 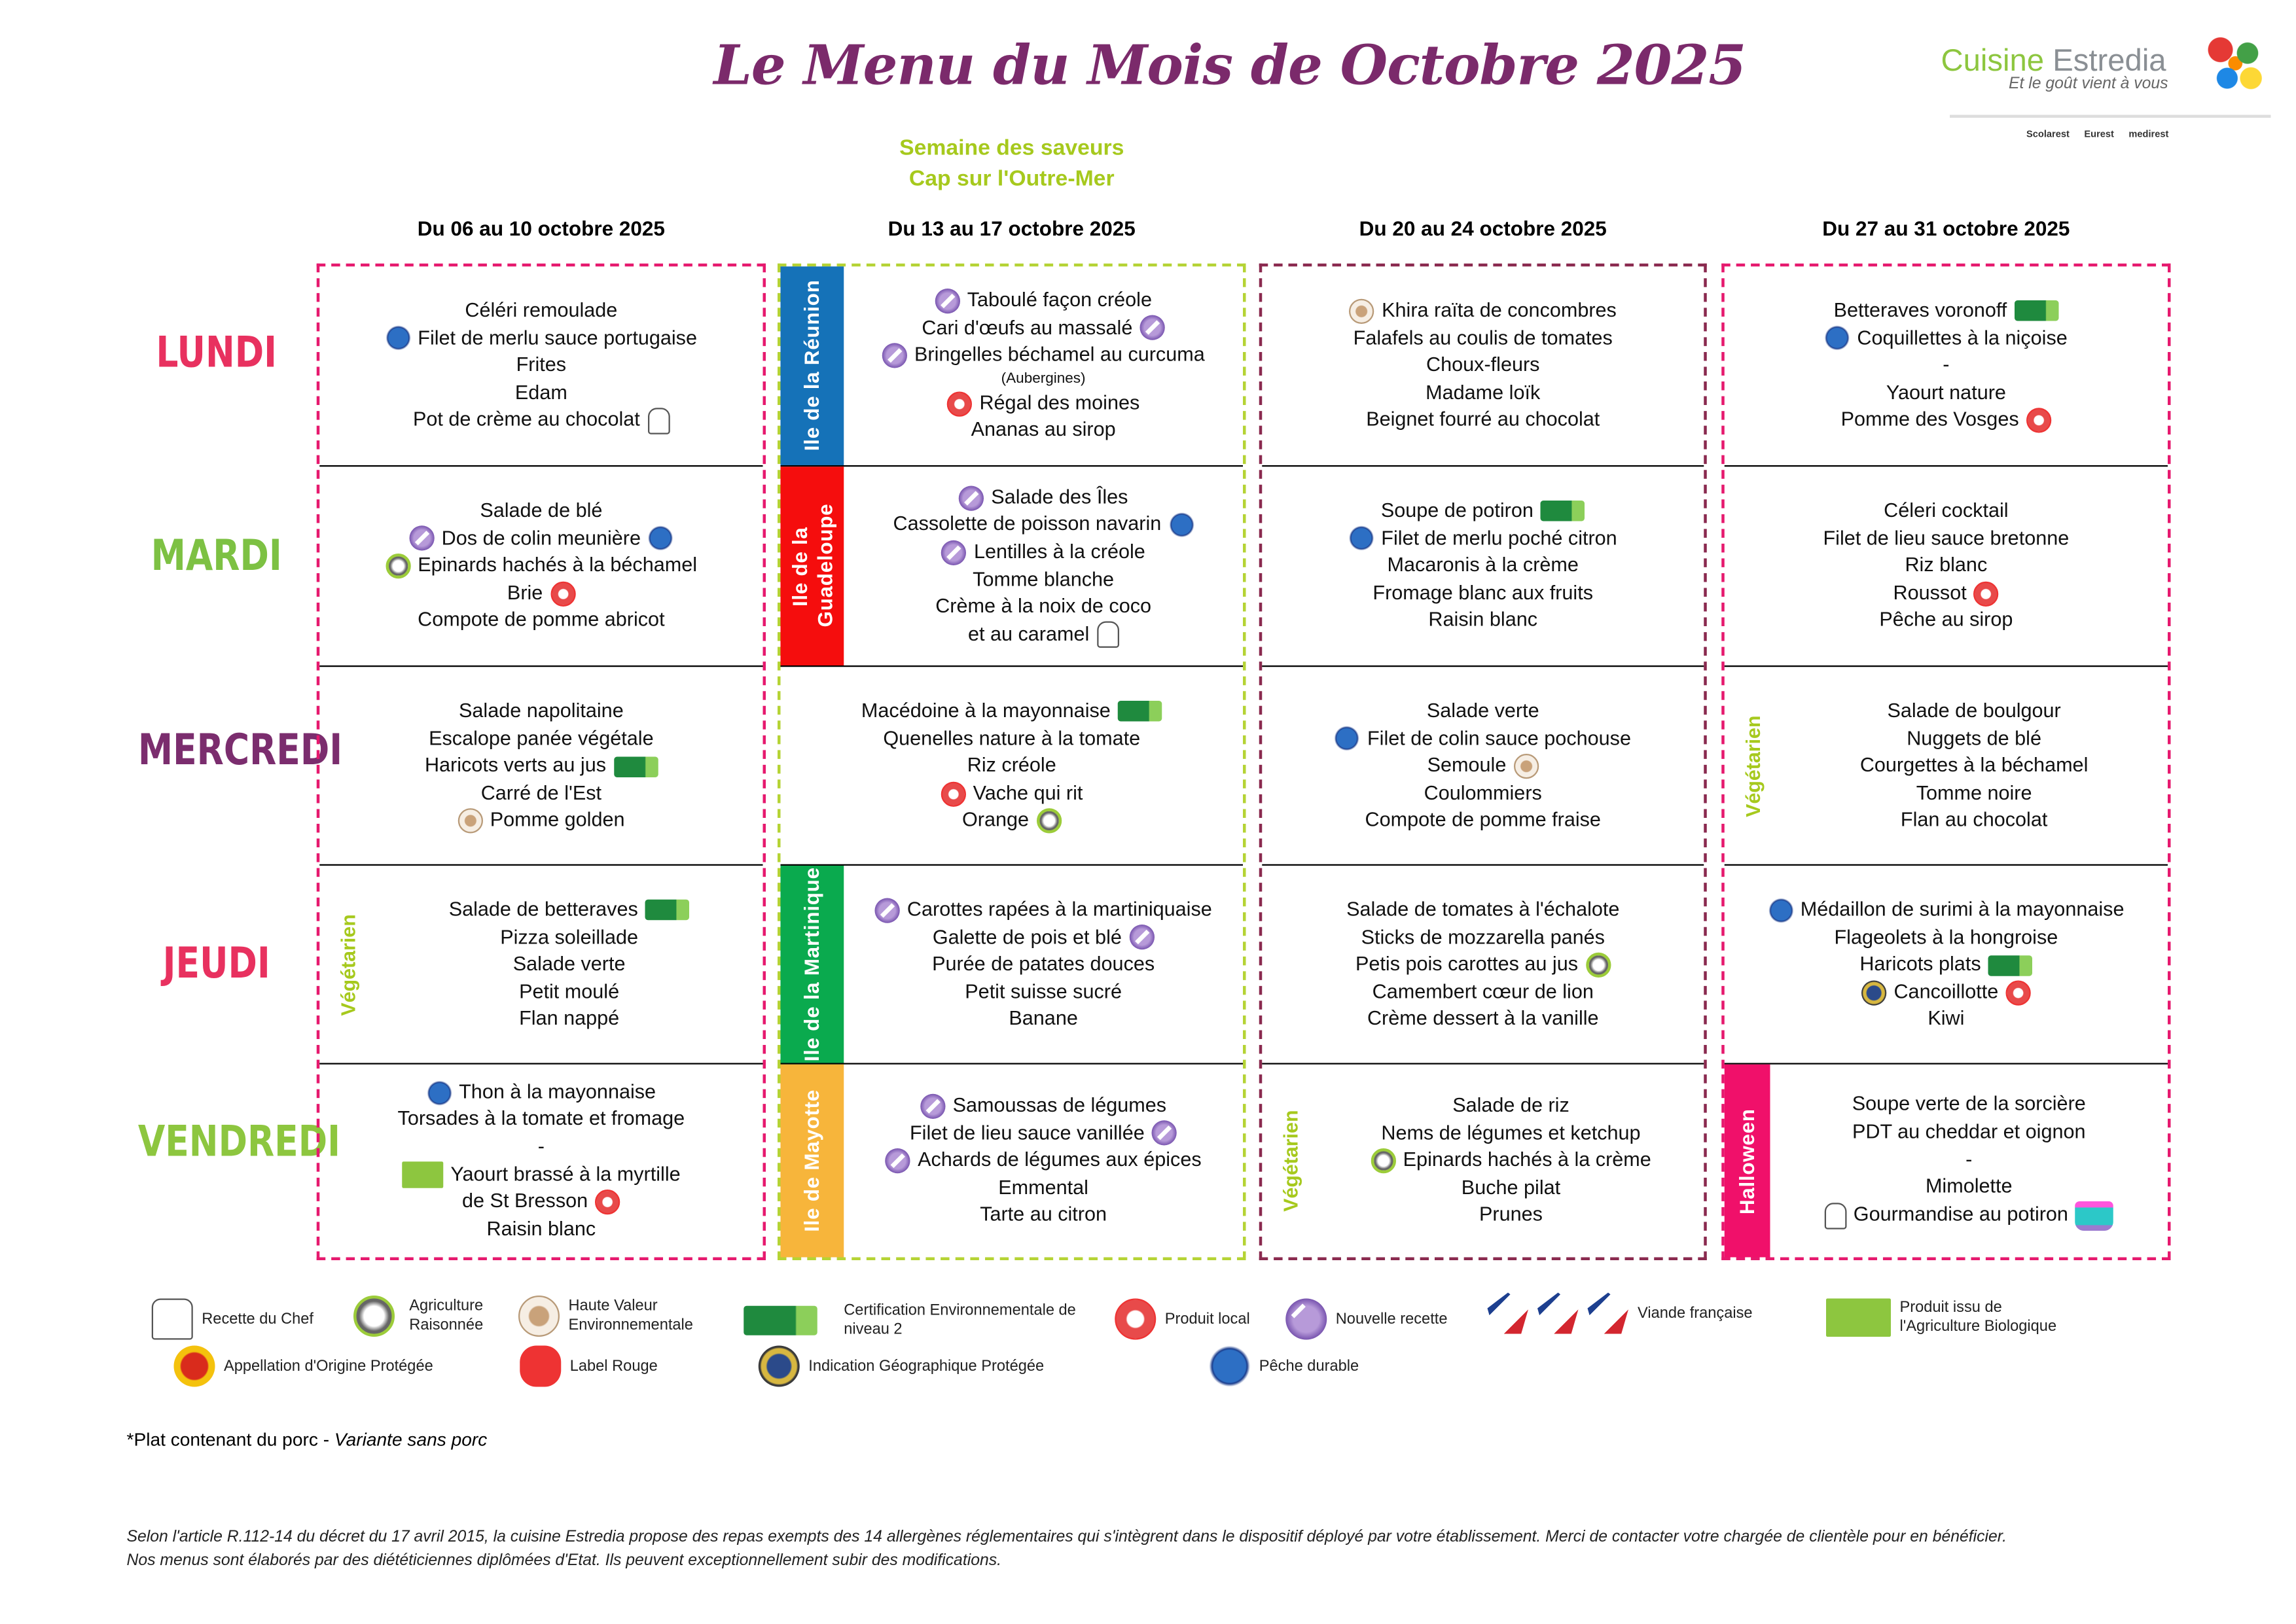 What do you see at coordinates (194, 1366) in the screenshot?
I see `aop-icon` at bounding box center [194, 1366].